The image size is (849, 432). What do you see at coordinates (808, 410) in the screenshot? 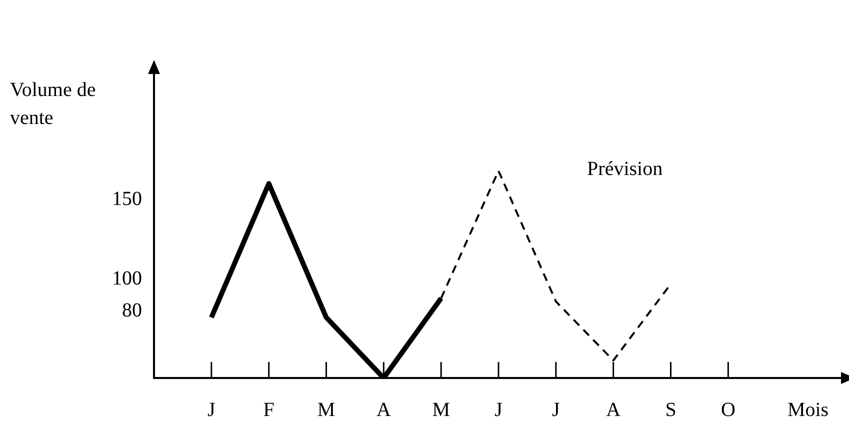
I see `x-axis-title: Mois` at bounding box center [808, 410].